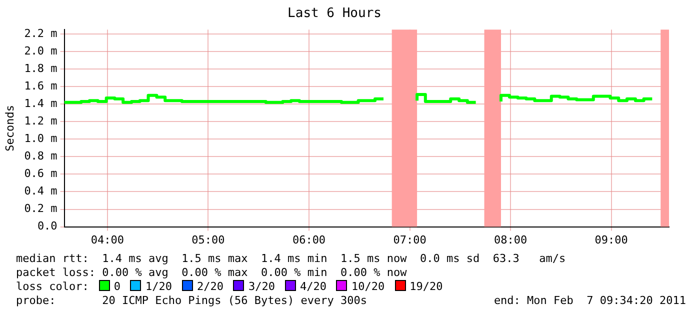 Image resolution: width=697 pixels, height=321 pixels. Describe the element at coordinates (291, 259) in the screenshot. I see `text: median rtt: 1.4 ms avg 1.5 ms max 1.4 ms min 1.5 ms now 0.0 ms sd 63.3 am/s` at that location.